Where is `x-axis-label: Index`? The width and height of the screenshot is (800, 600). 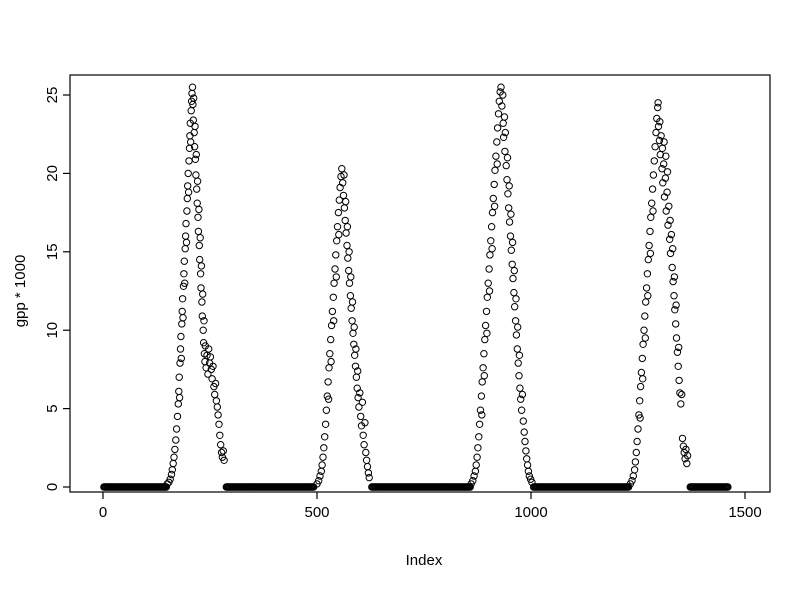 x-axis-label: Index is located at coordinates (424, 560).